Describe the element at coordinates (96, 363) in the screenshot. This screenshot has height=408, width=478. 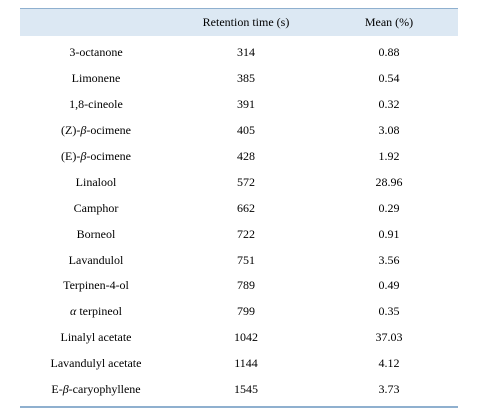
I see `compound-name: Lavandulyl acetate` at that location.